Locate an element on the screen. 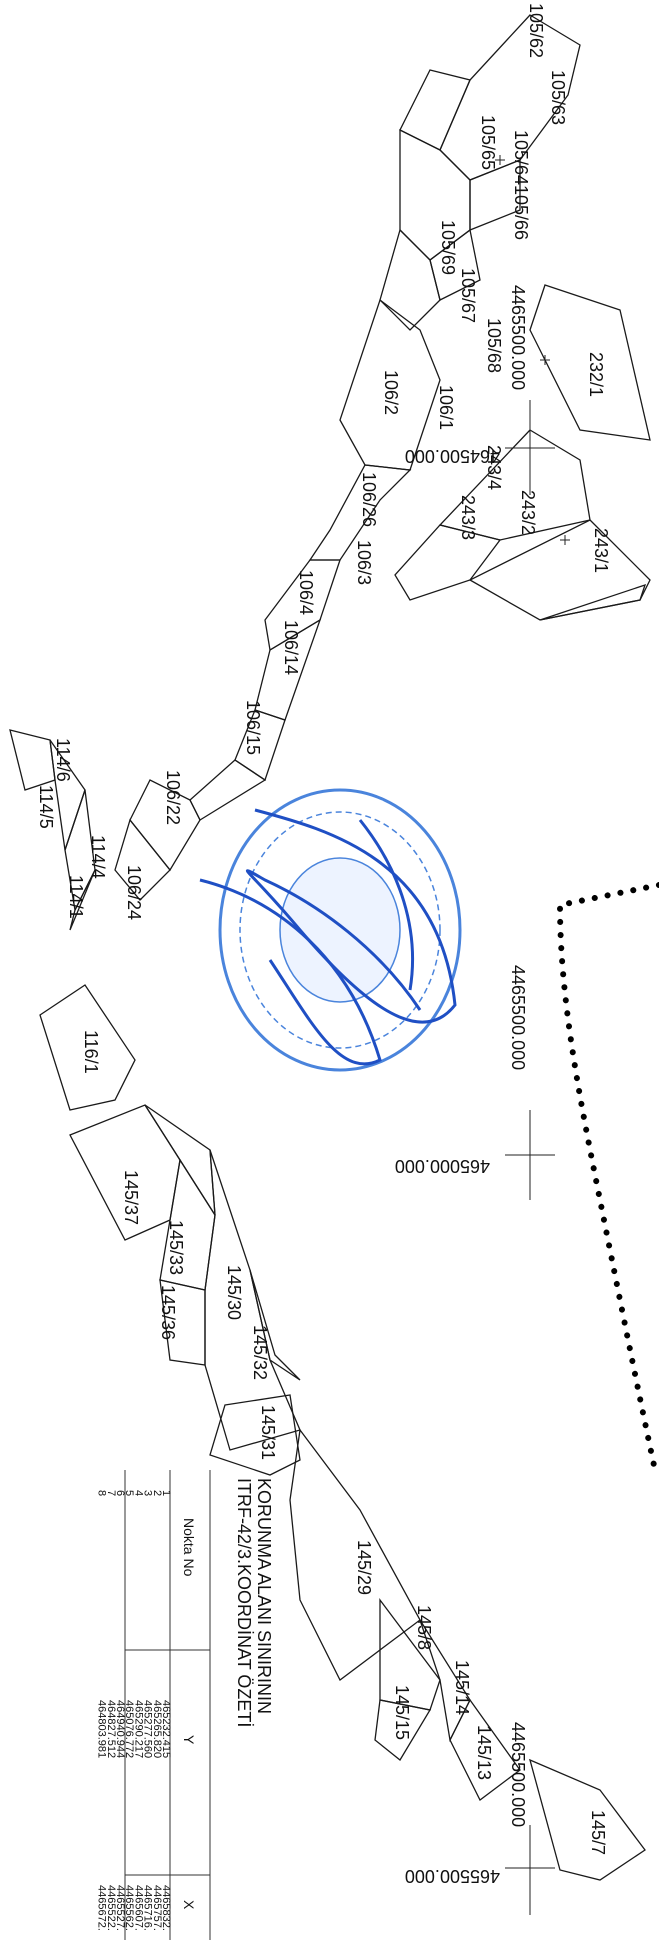  parcel-label: 145/36 is located at coordinates (168, 1312).